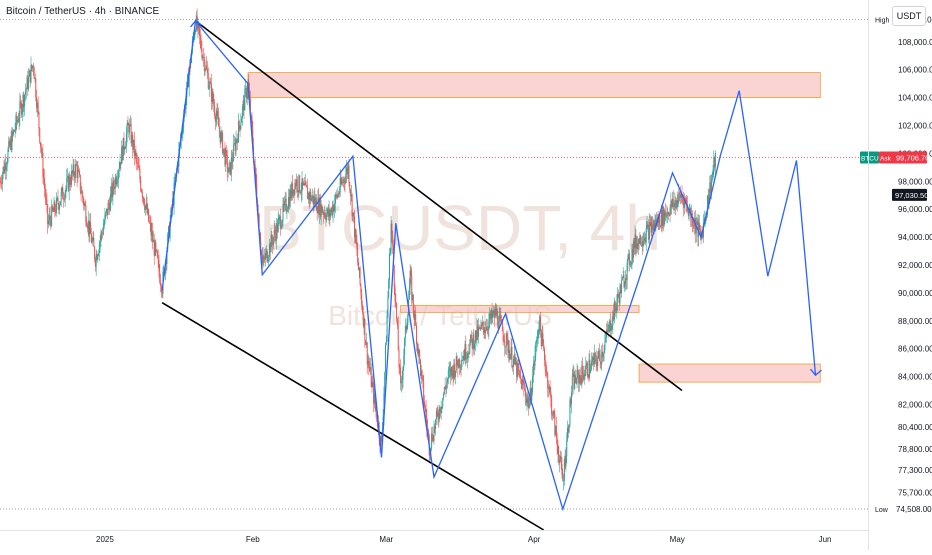  Describe the element at coordinates (868, 275) in the screenshot. I see `price-axis-divider` at that location.